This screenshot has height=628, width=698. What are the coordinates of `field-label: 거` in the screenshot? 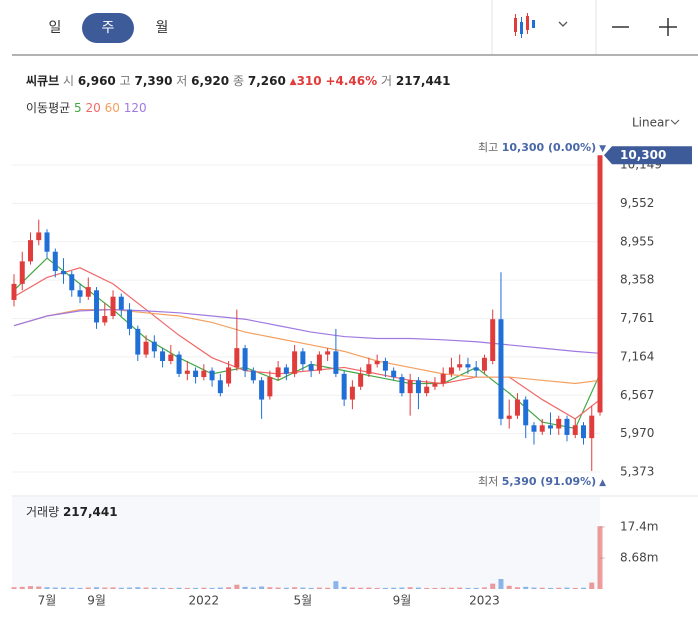 It's located at (386, 81).